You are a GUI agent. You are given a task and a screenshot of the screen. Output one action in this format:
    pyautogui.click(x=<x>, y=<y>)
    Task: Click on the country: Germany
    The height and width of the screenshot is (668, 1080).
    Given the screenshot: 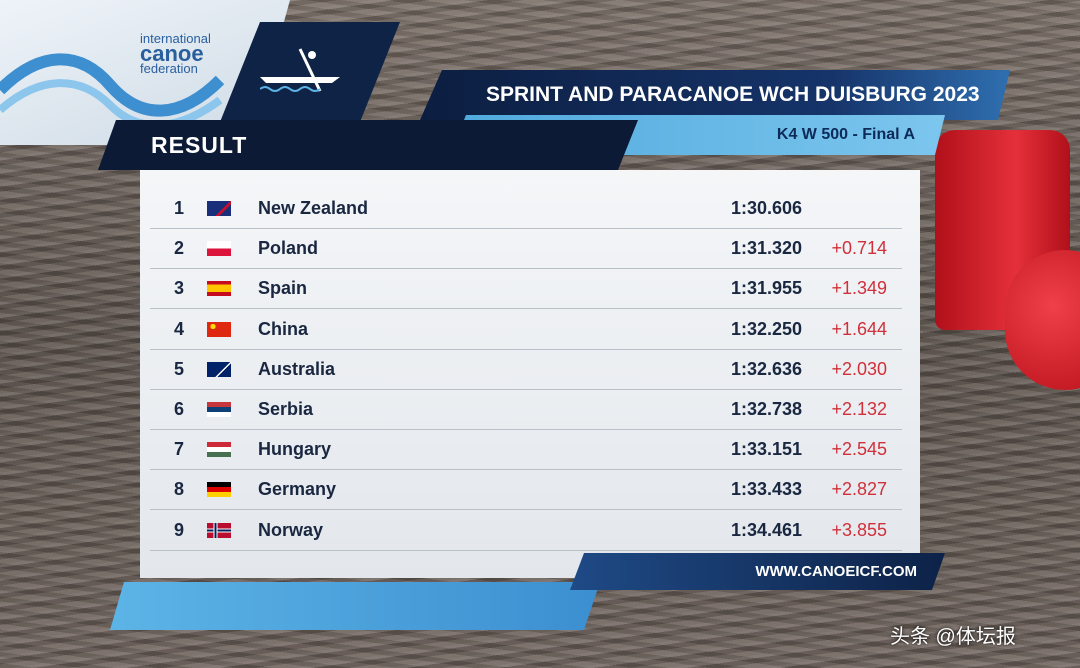 What is the action you would take?
    pyautogui.click(x=297, y=489)
    